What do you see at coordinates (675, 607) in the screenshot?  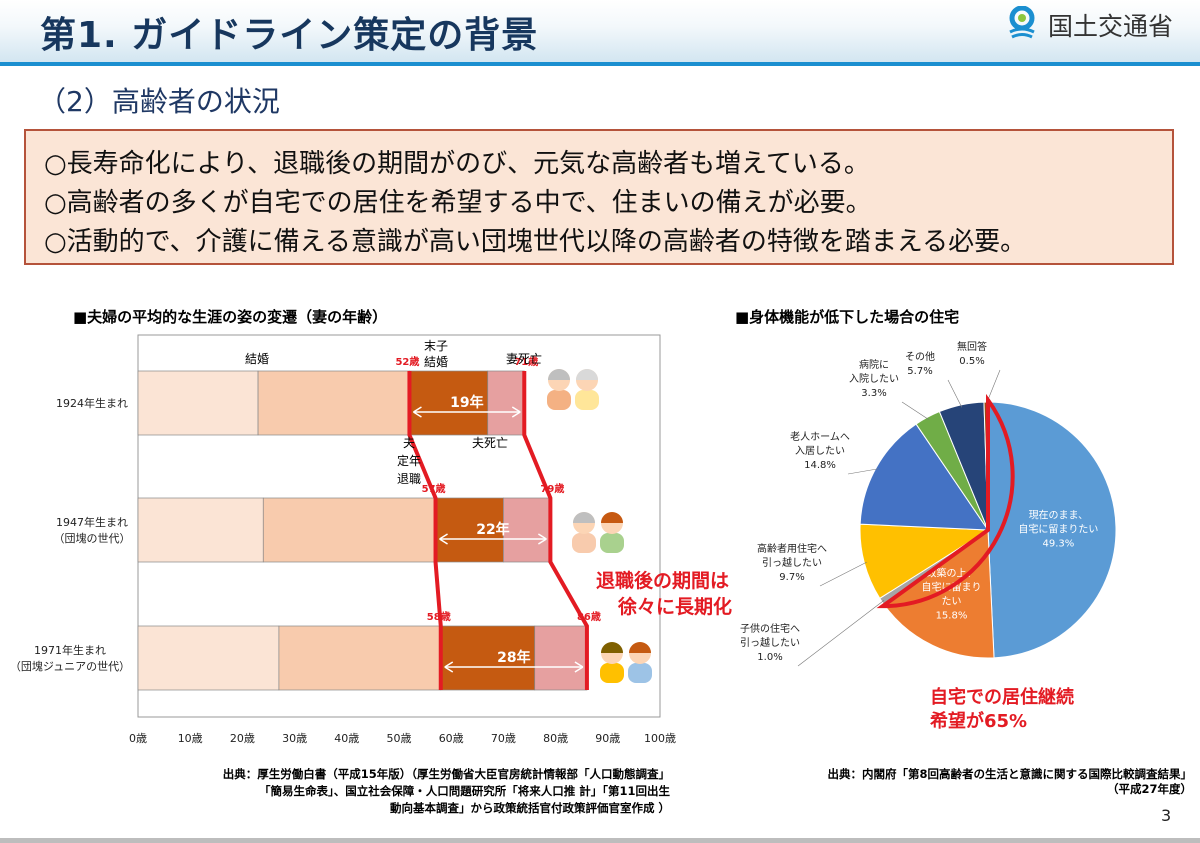 I see `left-callout-line-2: 徐々に長期化` at bounding box center [675, 607].